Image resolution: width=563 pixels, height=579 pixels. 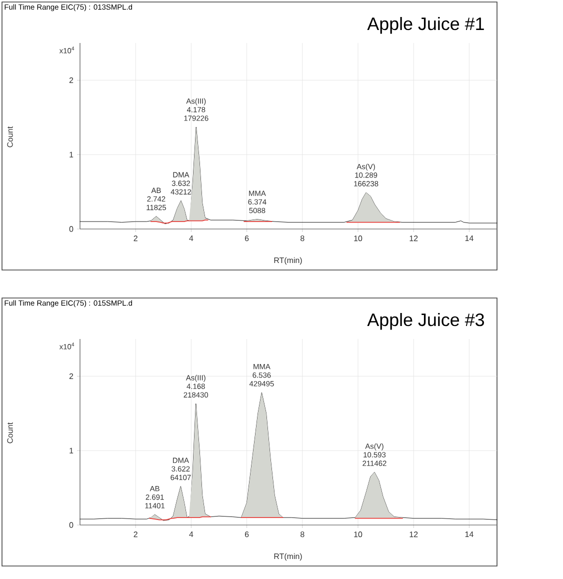 I want to click on chart-title: Apple Juice #1, so click(x=425, y=25).